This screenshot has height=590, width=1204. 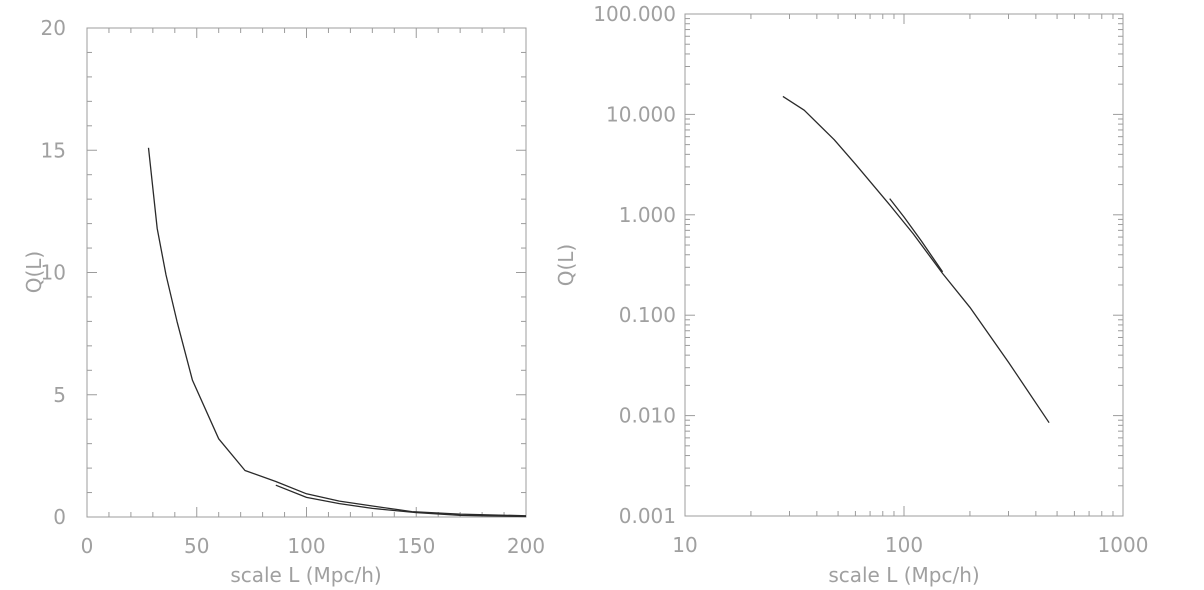 I want to click on y-tick-label: 10.000, so click(x=641, y=114).